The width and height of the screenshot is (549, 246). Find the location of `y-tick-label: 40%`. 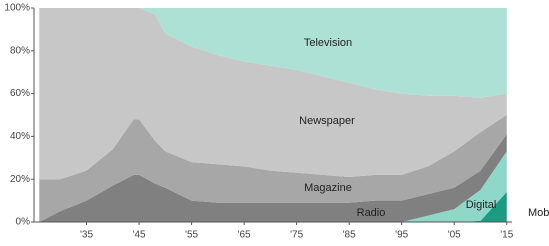

y-tick-label: 40% is located at coordinates (20, 136).